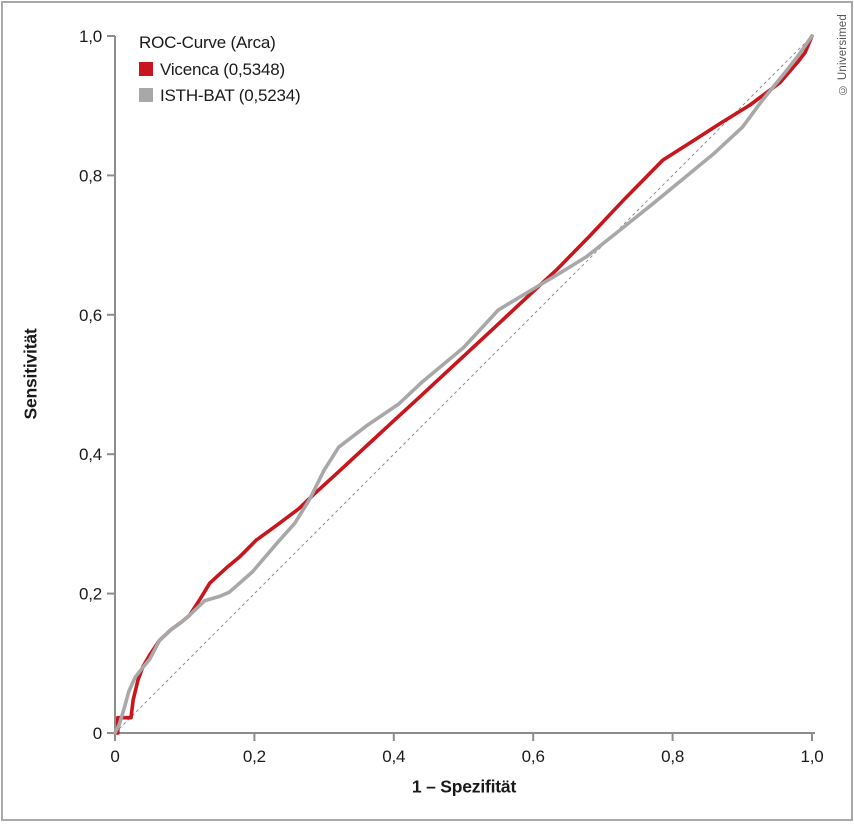 Image resolution: width=854 pixels, height=826 pixels. Describe the element at coordinates (254, 756) in the screenshot. I see `x-axis-tick-label: 0,2` at that location.